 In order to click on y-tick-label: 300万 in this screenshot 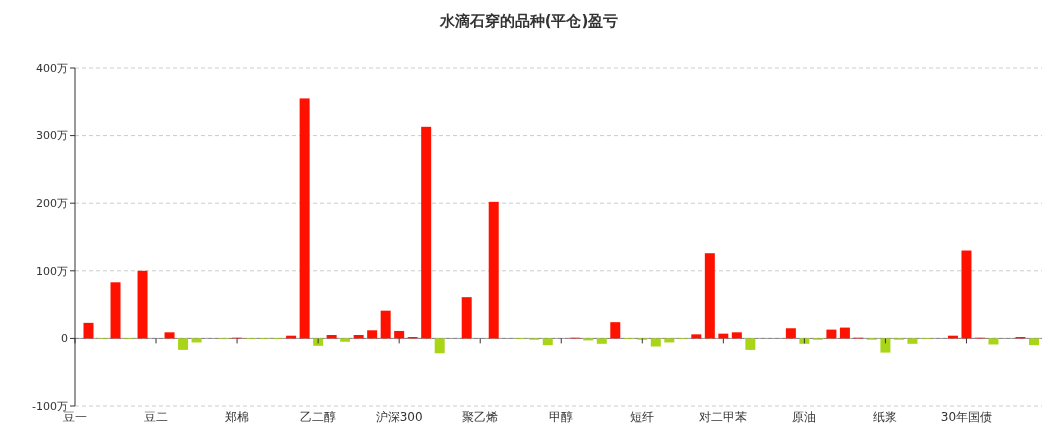, I will do `click(52, 136)`.